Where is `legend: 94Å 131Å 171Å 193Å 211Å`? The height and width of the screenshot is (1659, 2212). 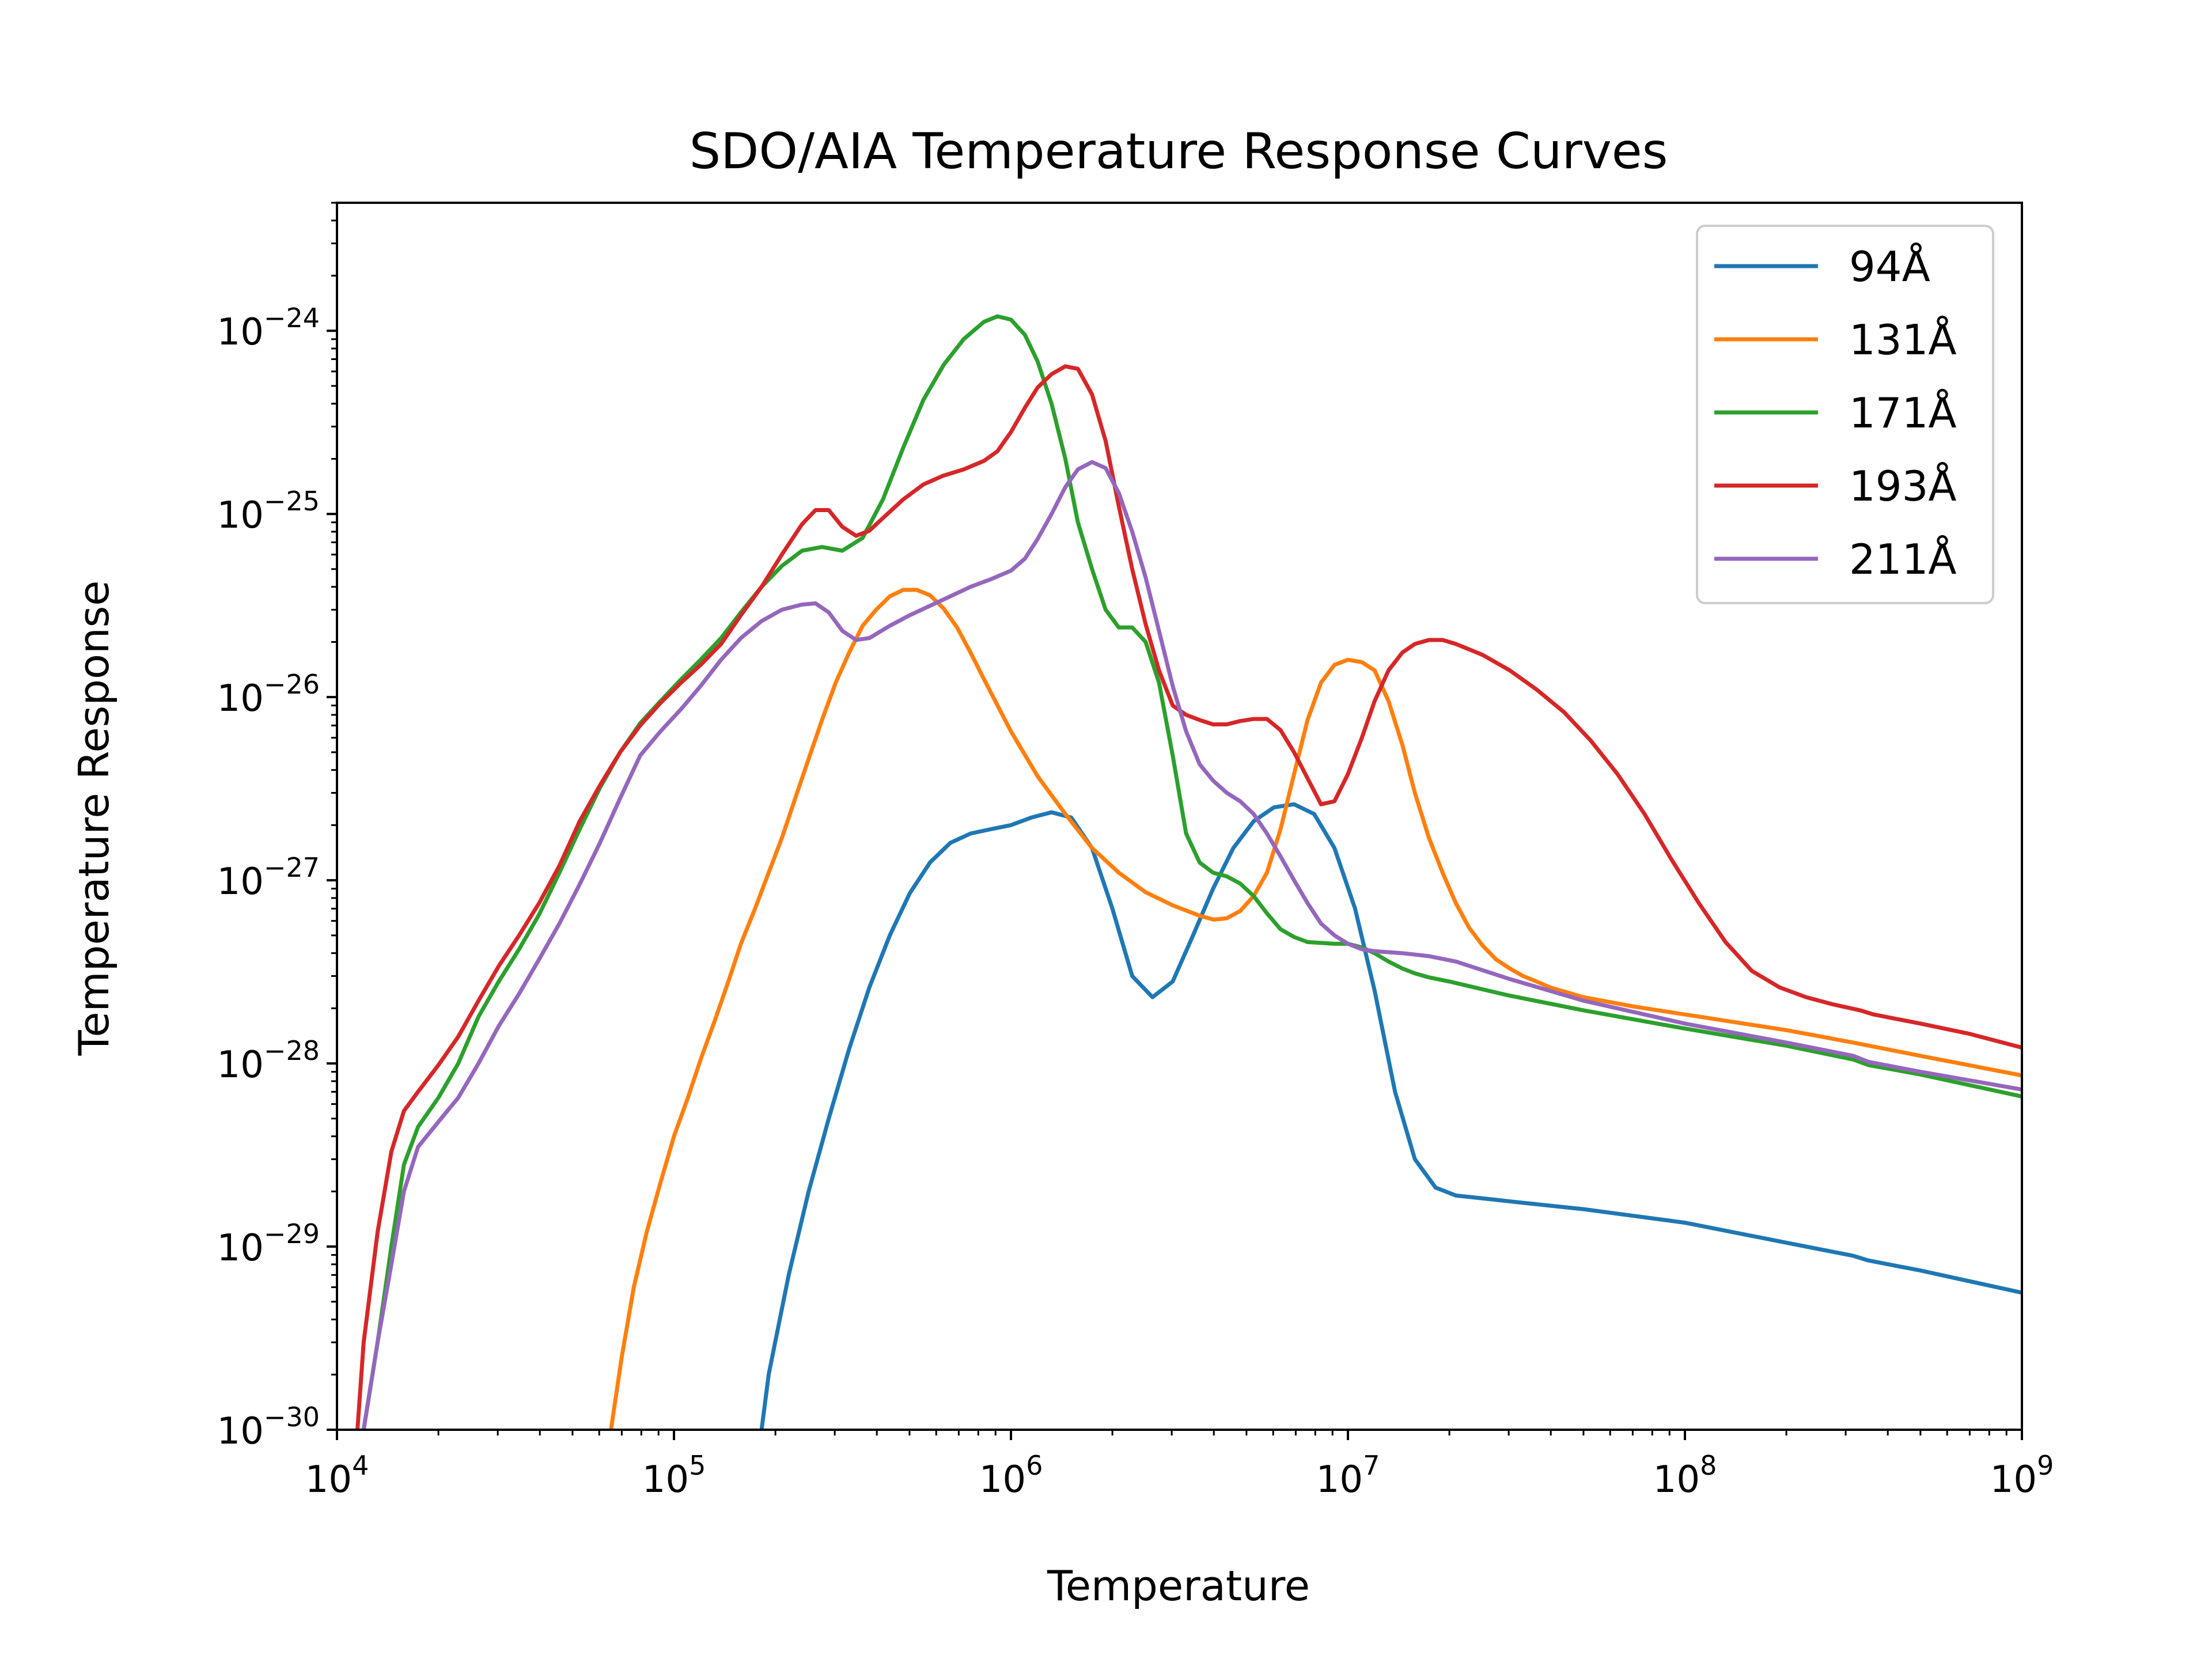 legend: 94Å 131Å 171Å 193Å 211Å is located at coordinates (1845, 414).